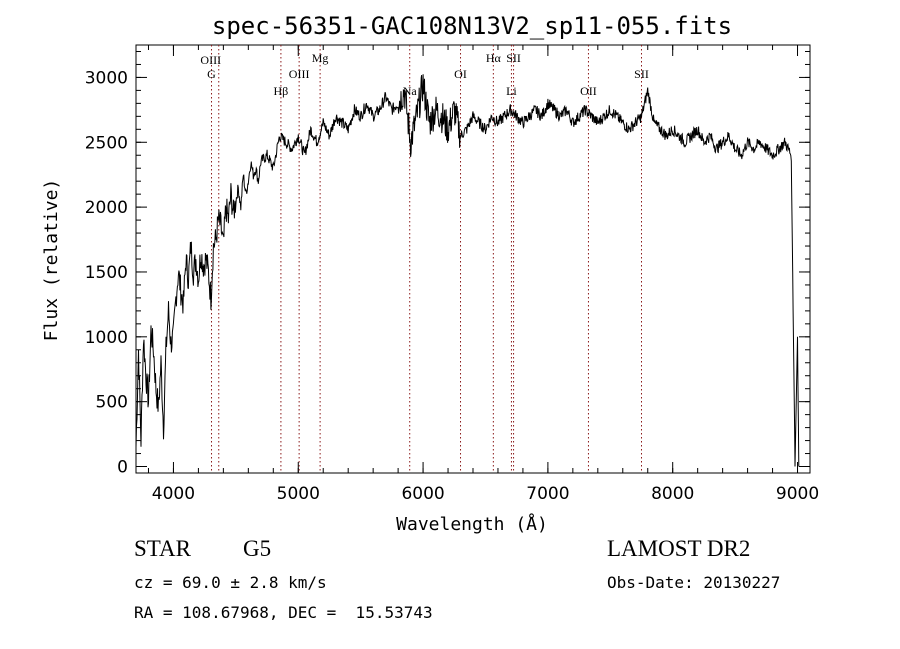 The height and width of the screenshot is (649, 900). I want to click on coordinates: RA = 108.67968, DEC = 15.53743, so click(283, 612).